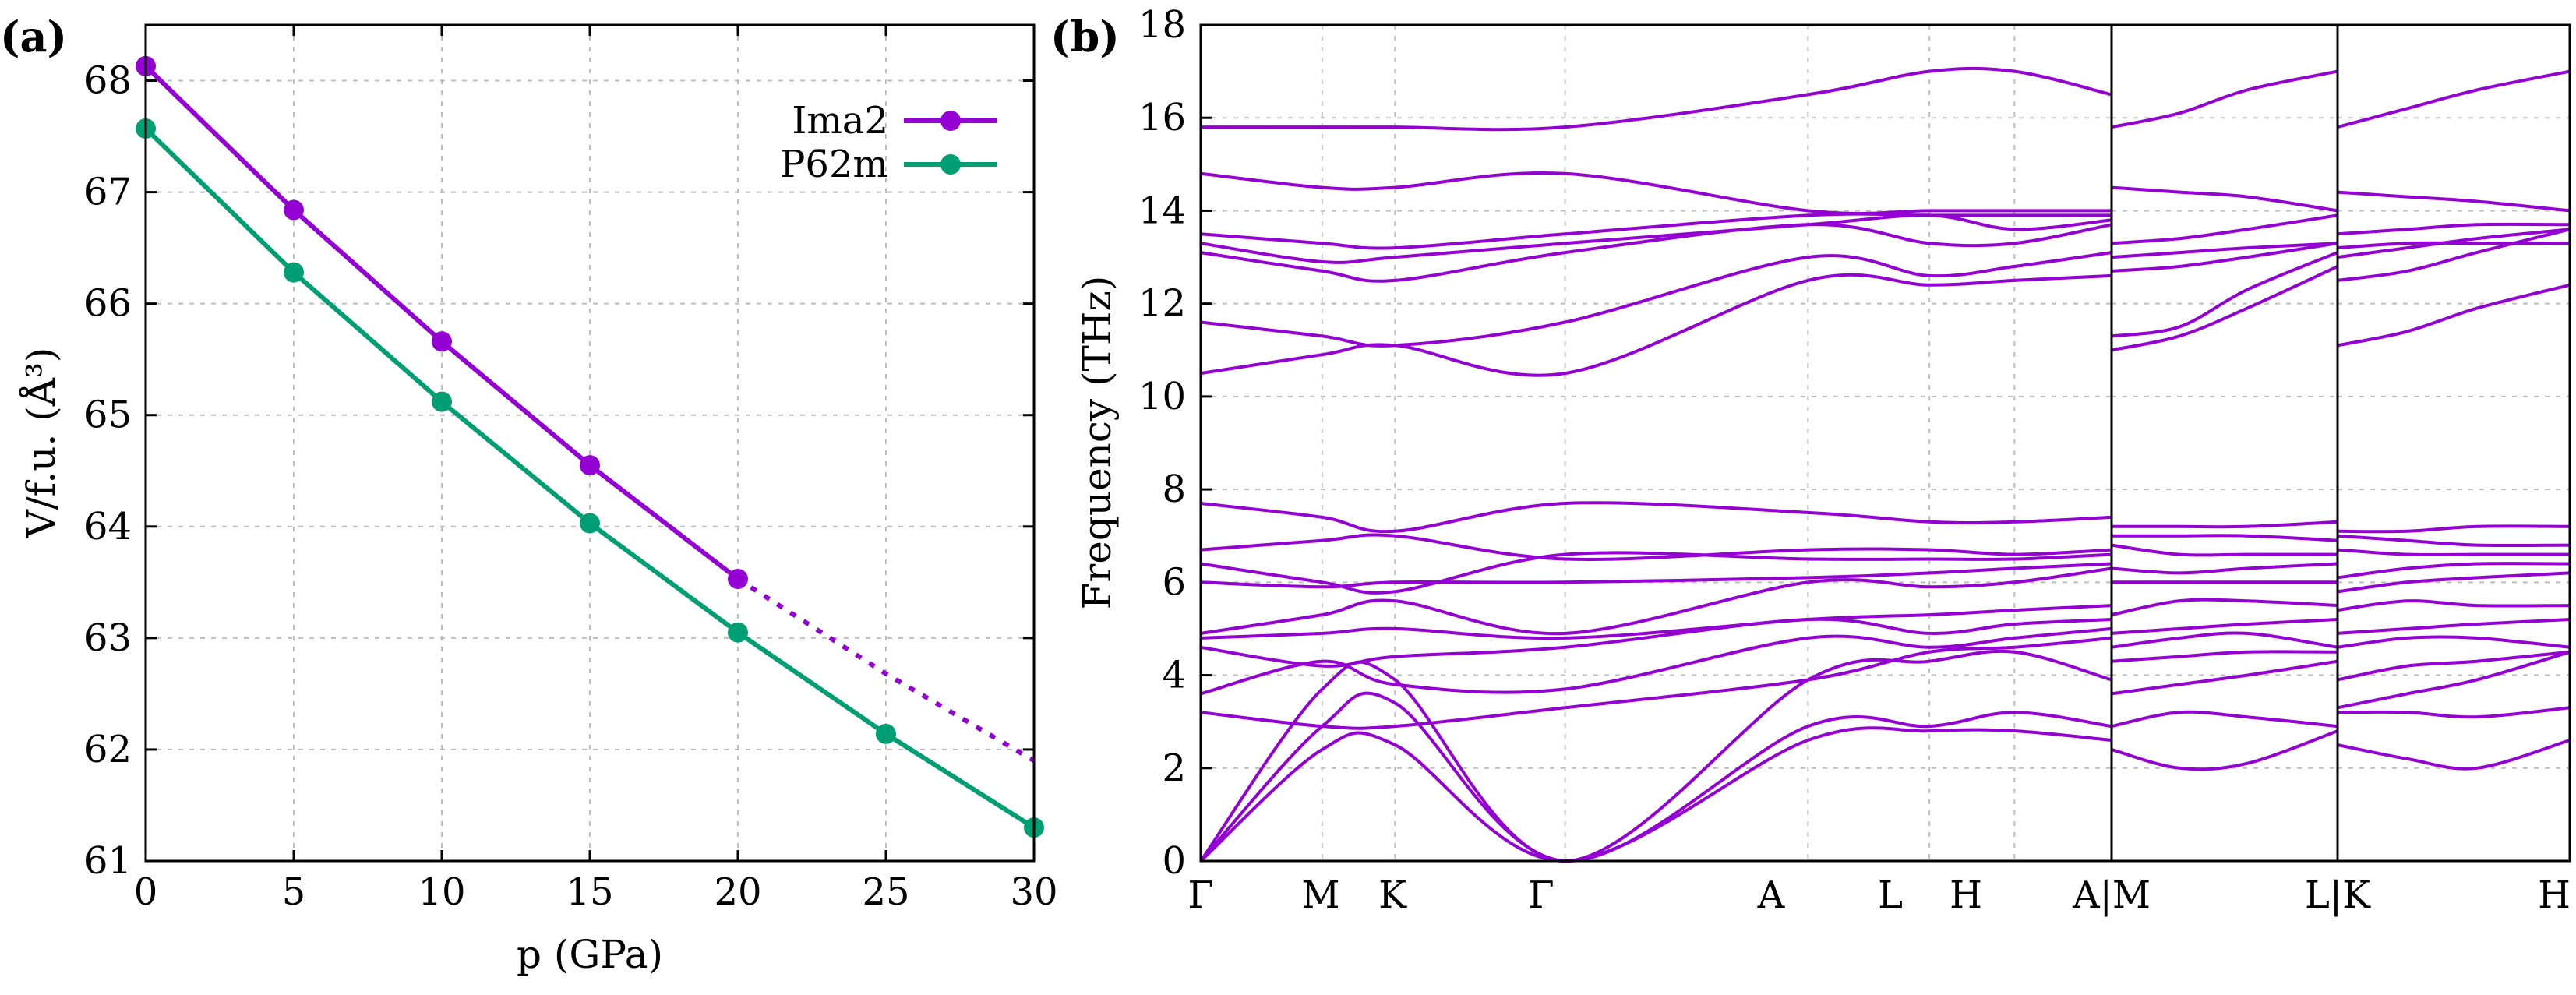  Describe the element at coordinates (1174, 675) in the screenshot. I see `panel-b-y-tick-label: 4` at that location.